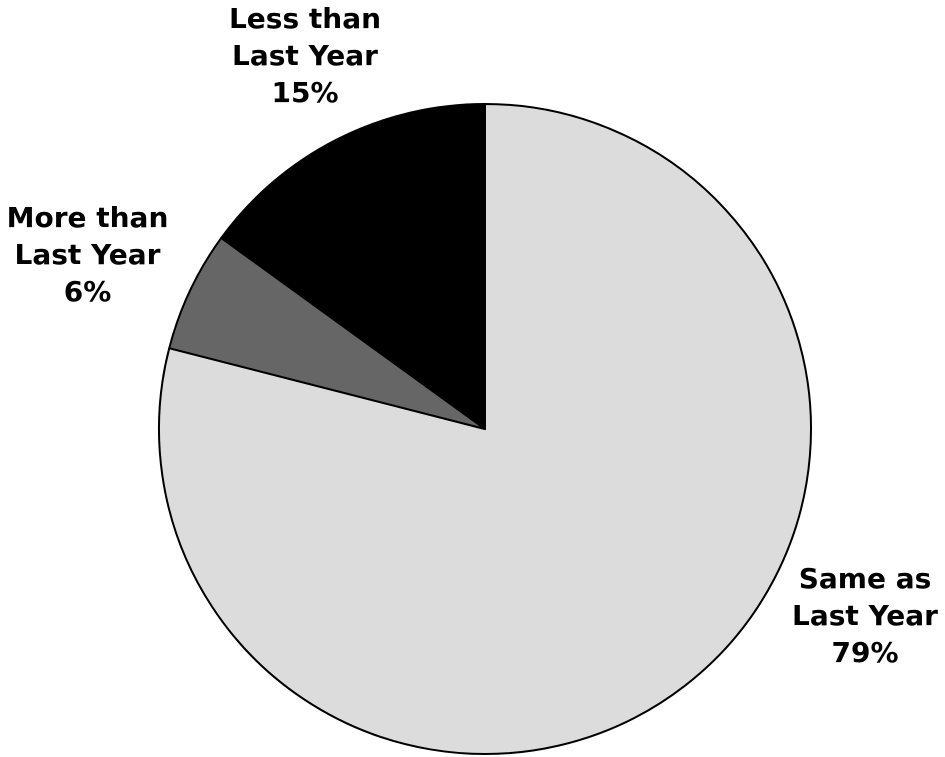  What do you see at coordinates (865, 652) in the screenshot?
I see `slice-value-label: 79%` at bounding box center [865, 652].